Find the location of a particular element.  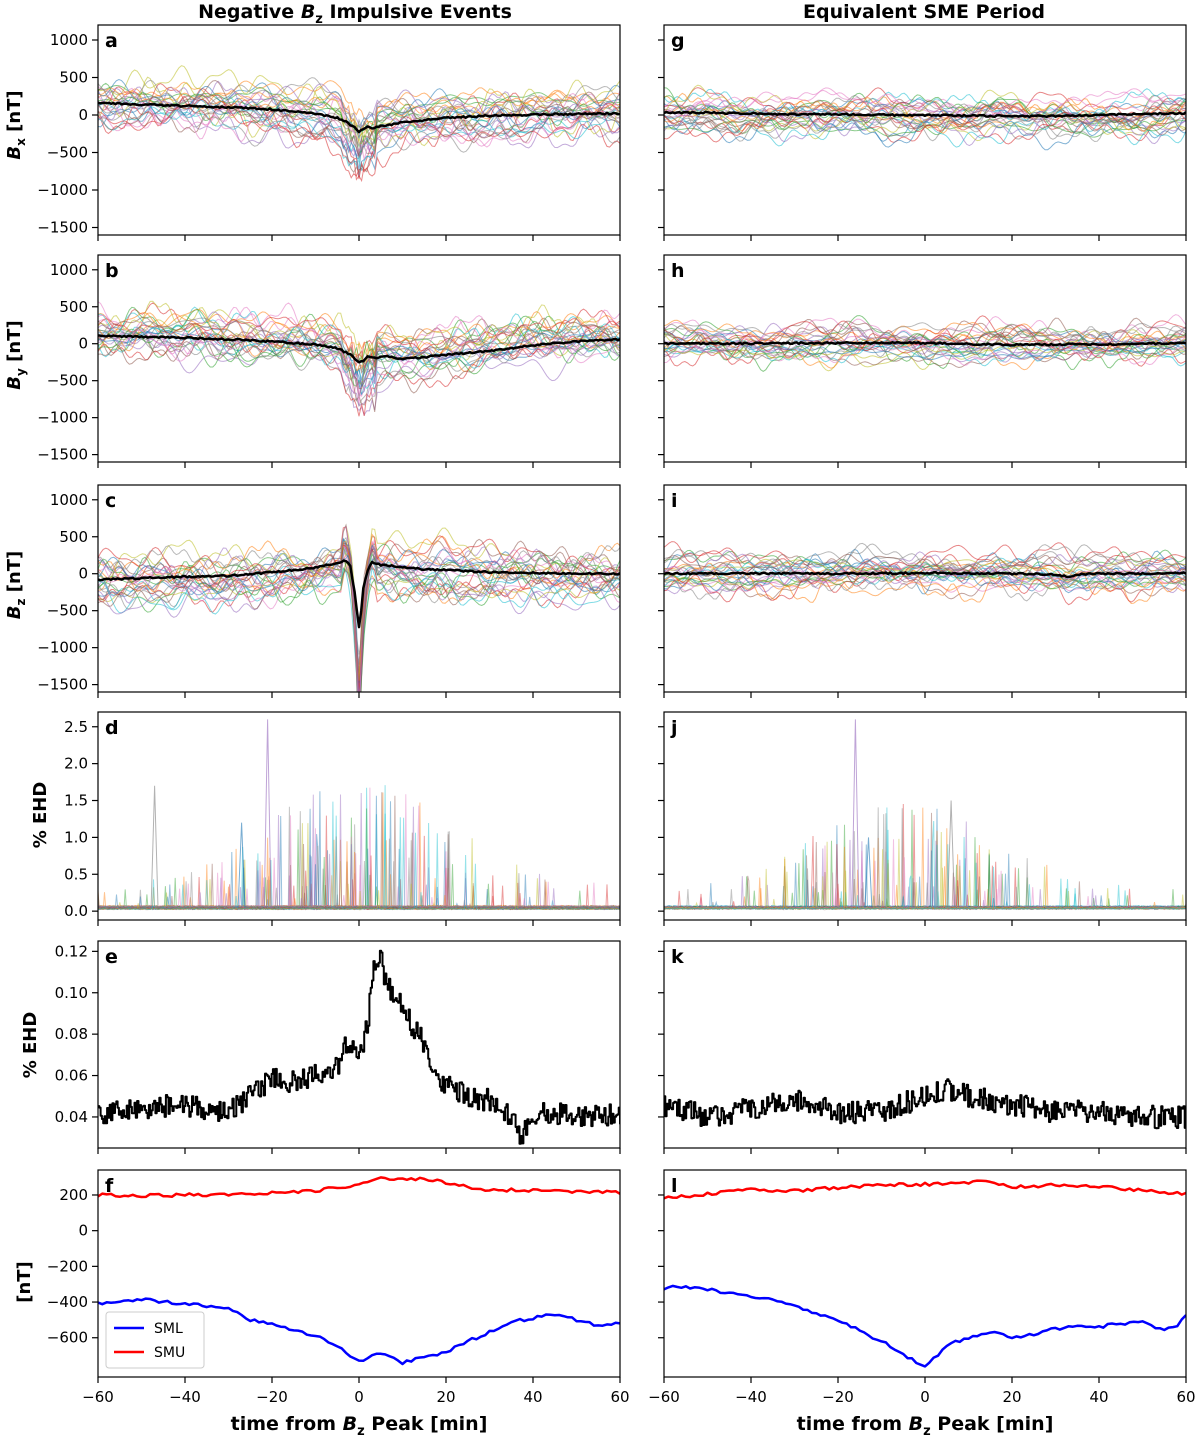

y-tick-label: 0.5 is located at coordinates (76, 874).